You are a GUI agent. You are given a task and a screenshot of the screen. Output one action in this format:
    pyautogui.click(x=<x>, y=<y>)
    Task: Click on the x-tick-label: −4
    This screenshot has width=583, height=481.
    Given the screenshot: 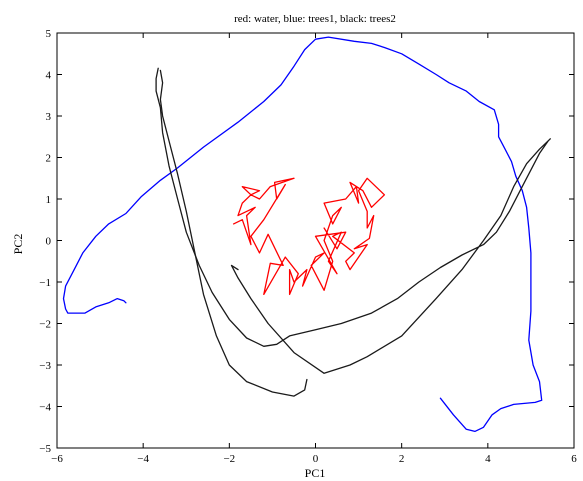 What is the action you would take?
    pyautogui.click(x=143, y=459)
    